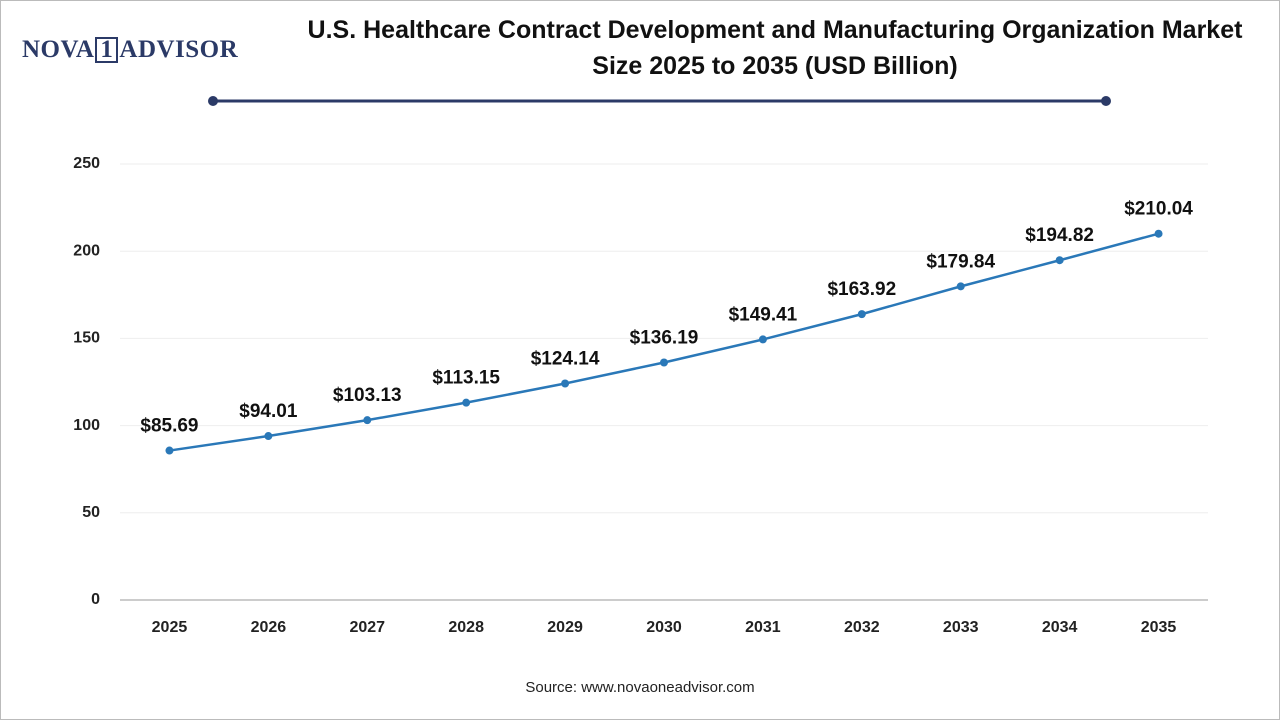 Image resolution: width=1280 pixels, height=720 pixels. I want to click on data-label: $163.92, so click(861, 289).